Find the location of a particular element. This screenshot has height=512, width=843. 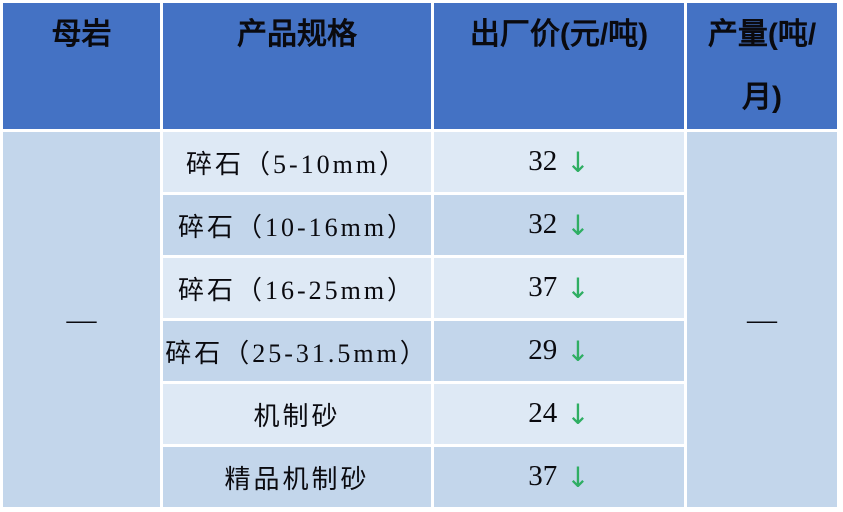

rock-type-merged-cell: — is located at coordinates (81, 319).